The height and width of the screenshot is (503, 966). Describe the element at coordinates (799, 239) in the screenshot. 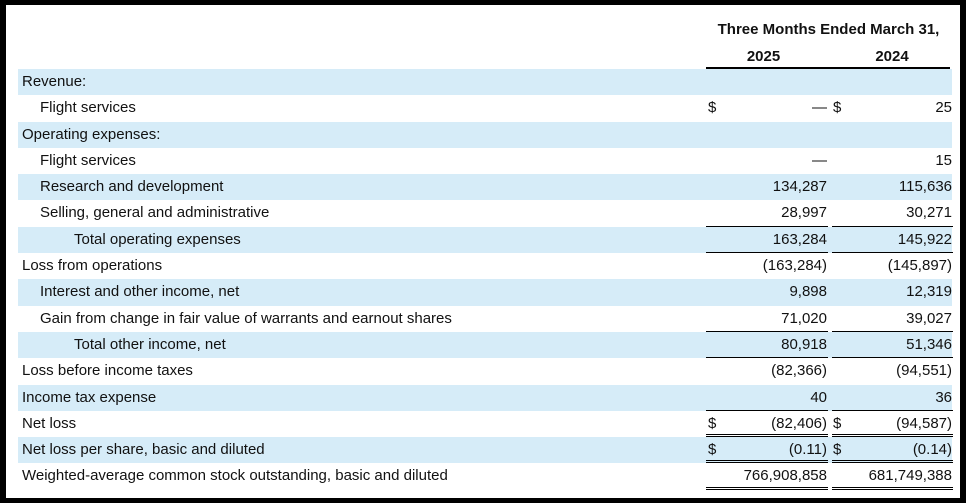

I see `value-2025: 163,284` at that location.